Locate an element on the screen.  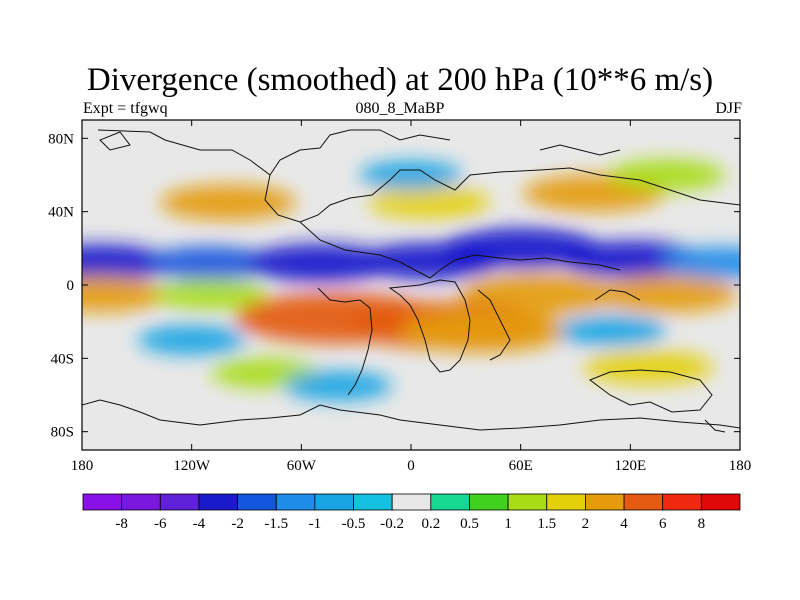
colorbar-label-2: -4 is located at coordinates (199, 524).